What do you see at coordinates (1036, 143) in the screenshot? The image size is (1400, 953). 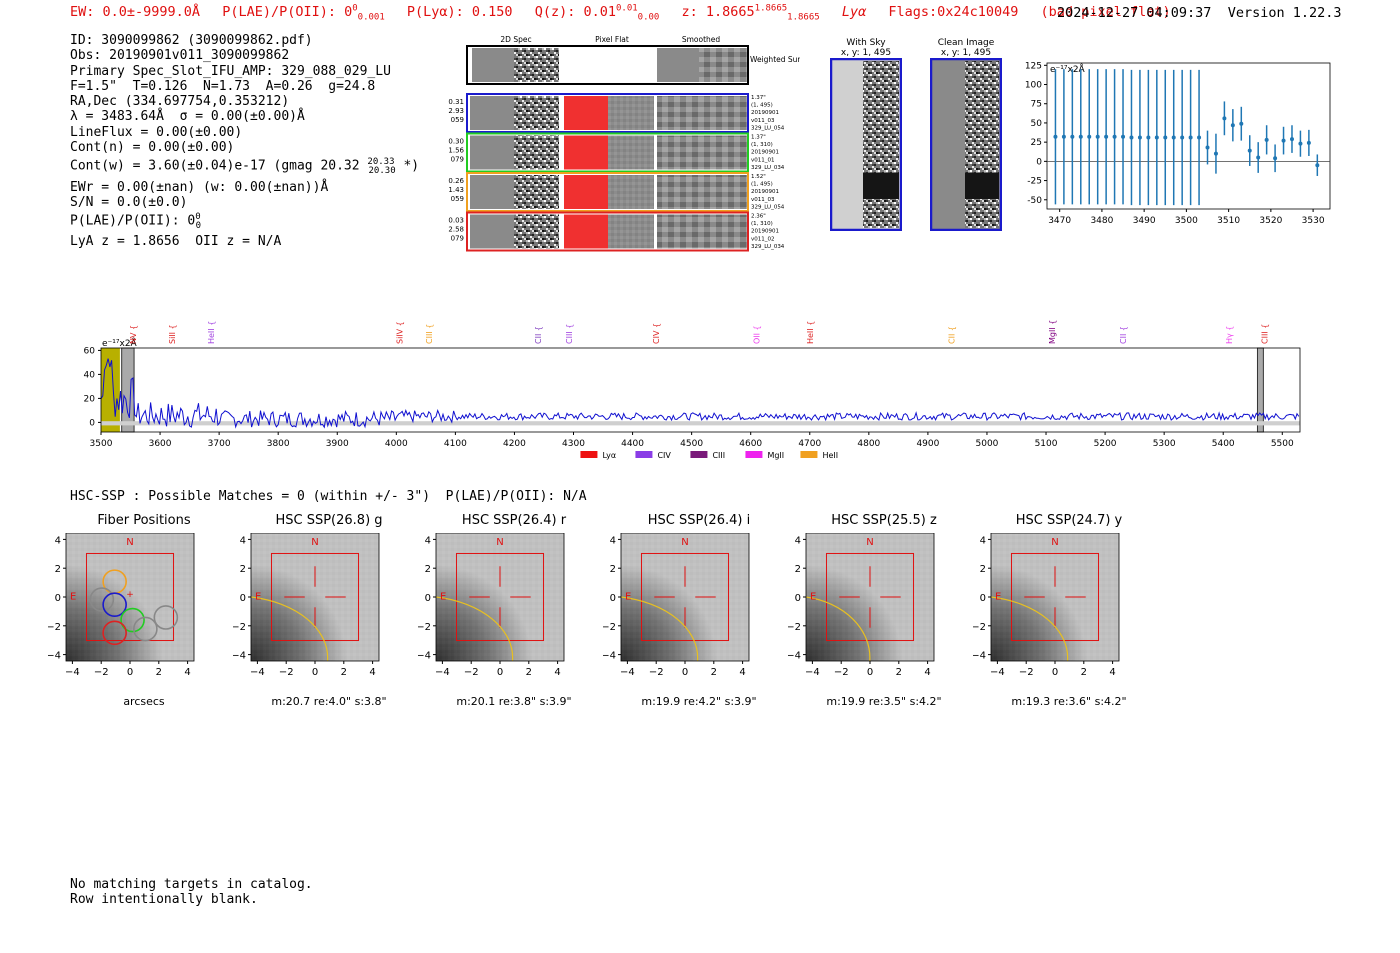 I see `y-tick-label: 25` at bounding box center [1036, 143].